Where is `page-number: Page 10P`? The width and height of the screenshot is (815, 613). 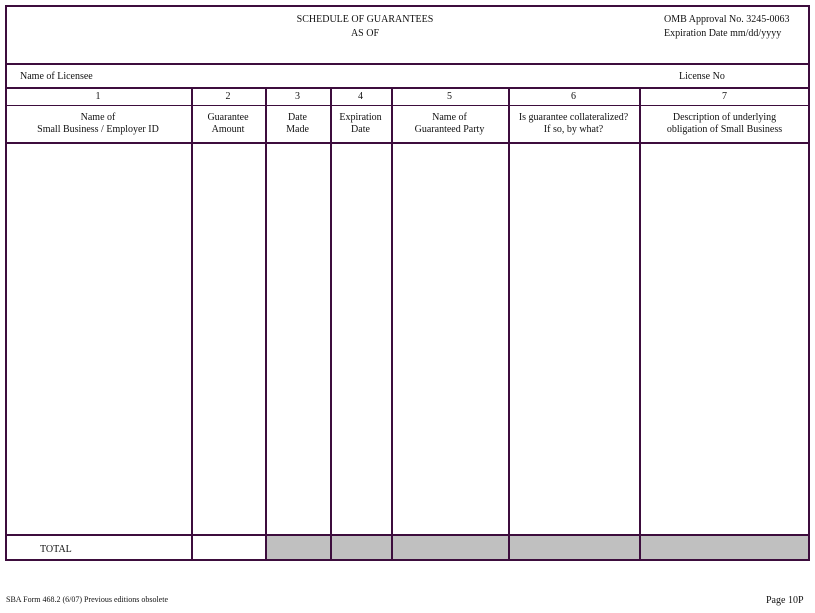
page-number: Page 10P is located at coordinates (785, 600).